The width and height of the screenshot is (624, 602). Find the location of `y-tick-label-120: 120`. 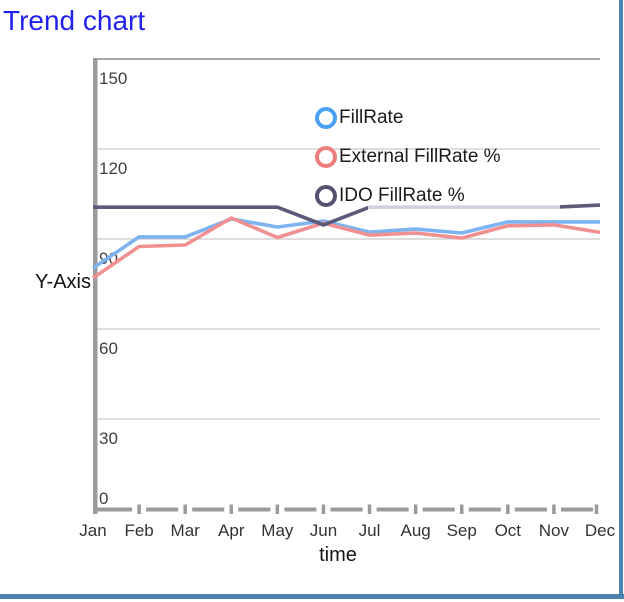

y-tick-label-120: 120 is located at coordinates (113, 168).